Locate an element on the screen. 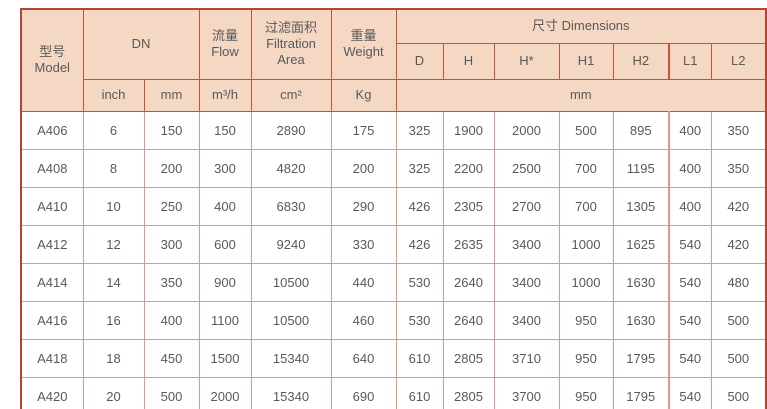 This screenshot has width=767, height=409. cell-h: 2640 is located at coordinates (468, 282).